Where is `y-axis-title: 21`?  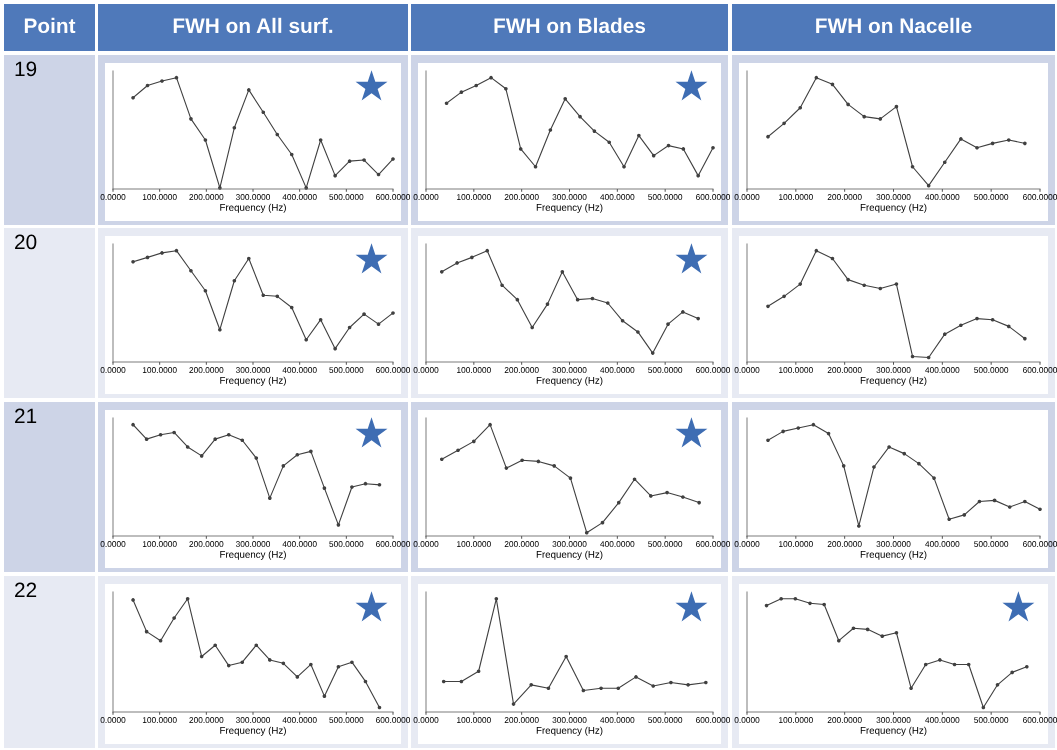 y-axis-title: 21 is located at coordinates (26, 416).